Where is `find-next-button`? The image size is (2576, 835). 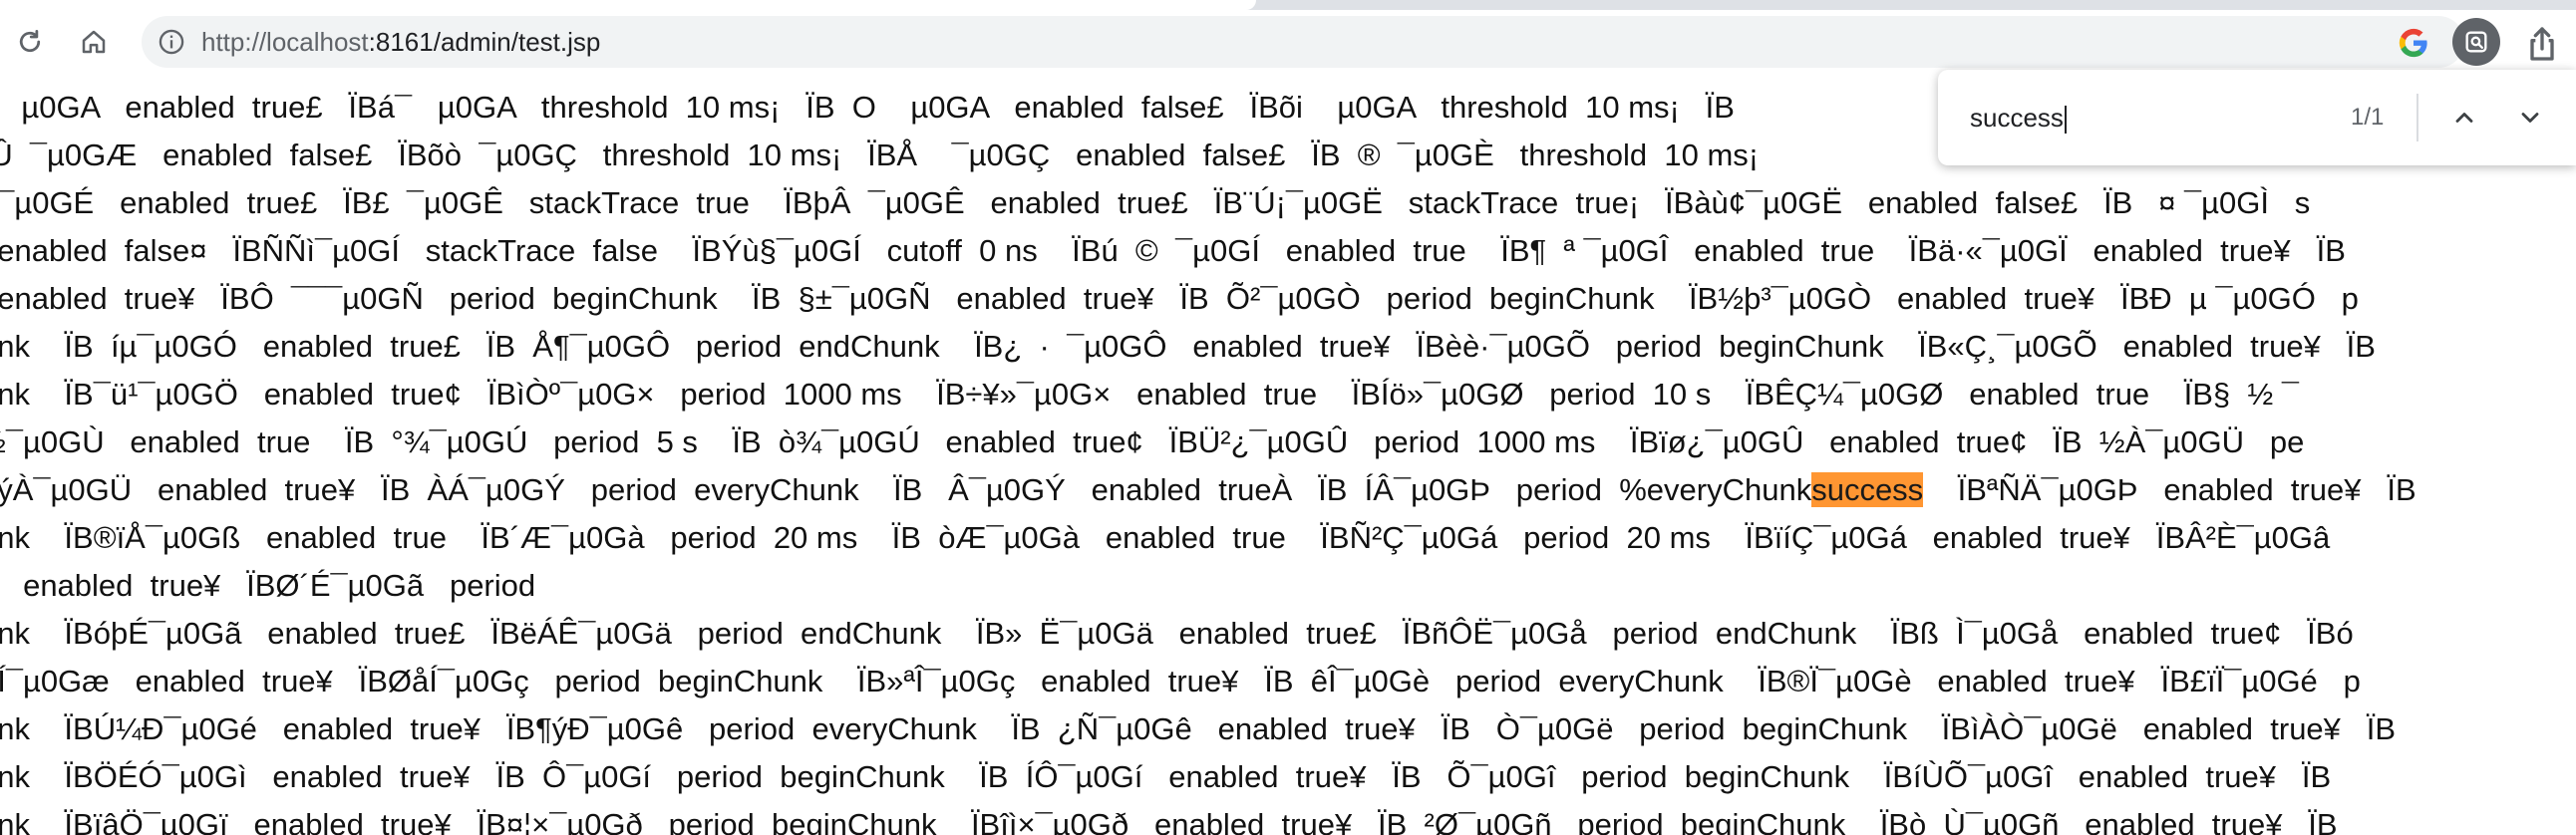 find-next-button is located at coordinates (2530, 118).